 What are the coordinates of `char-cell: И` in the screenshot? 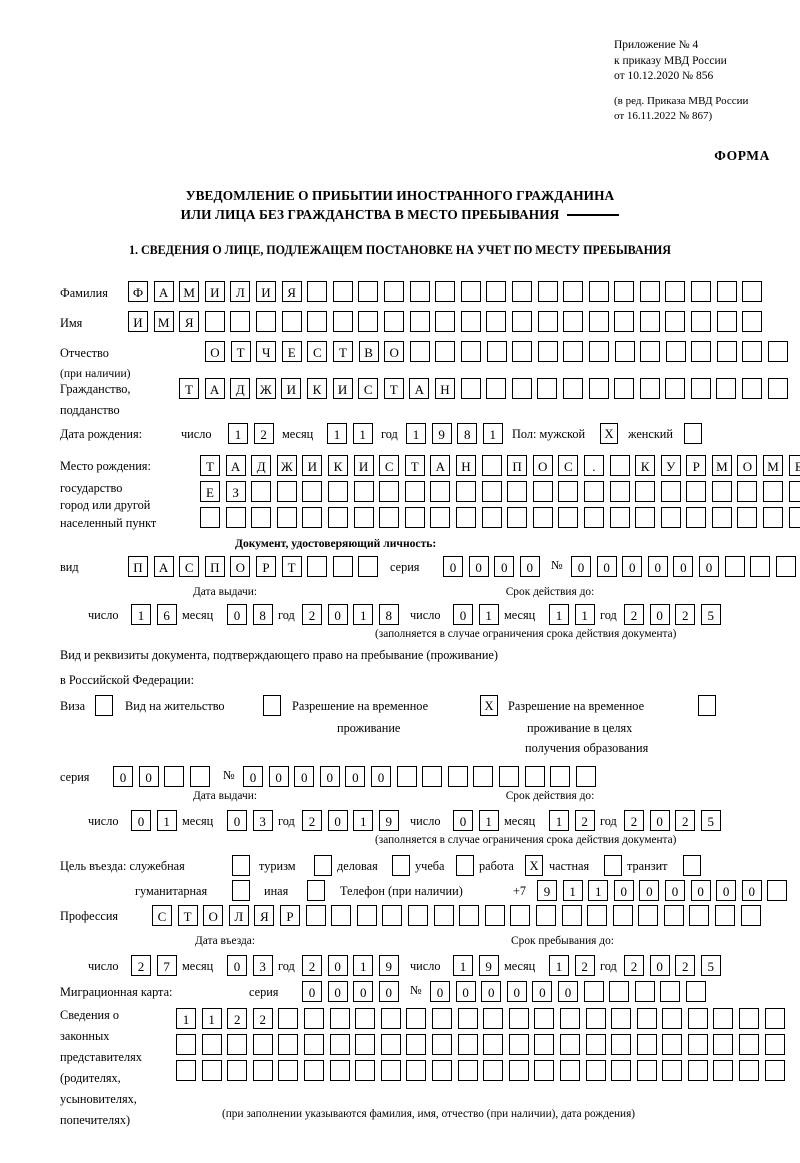 It's located at (214, 291).